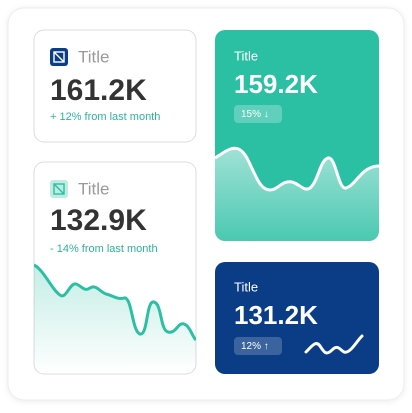 The width and height of the screenshot is (412, 413). I want to click on card-change: + 12% from last month, so click(105, 117).